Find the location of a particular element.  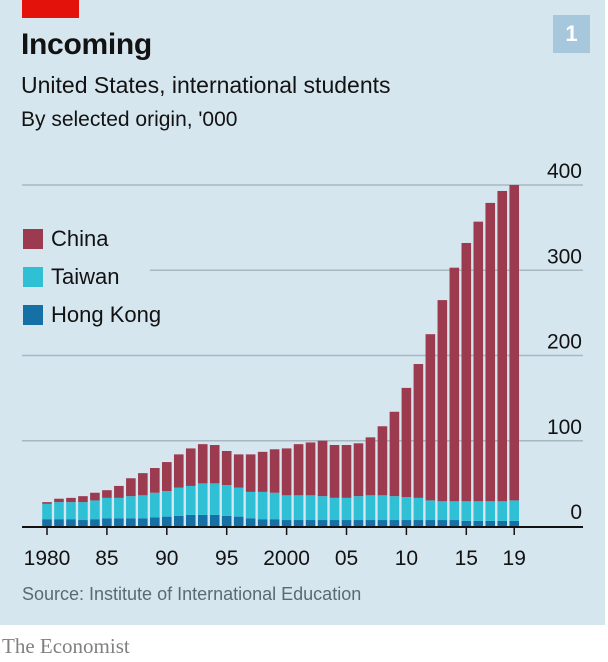

bar-hong-kong-1993 is located at coordinates (202, 520).